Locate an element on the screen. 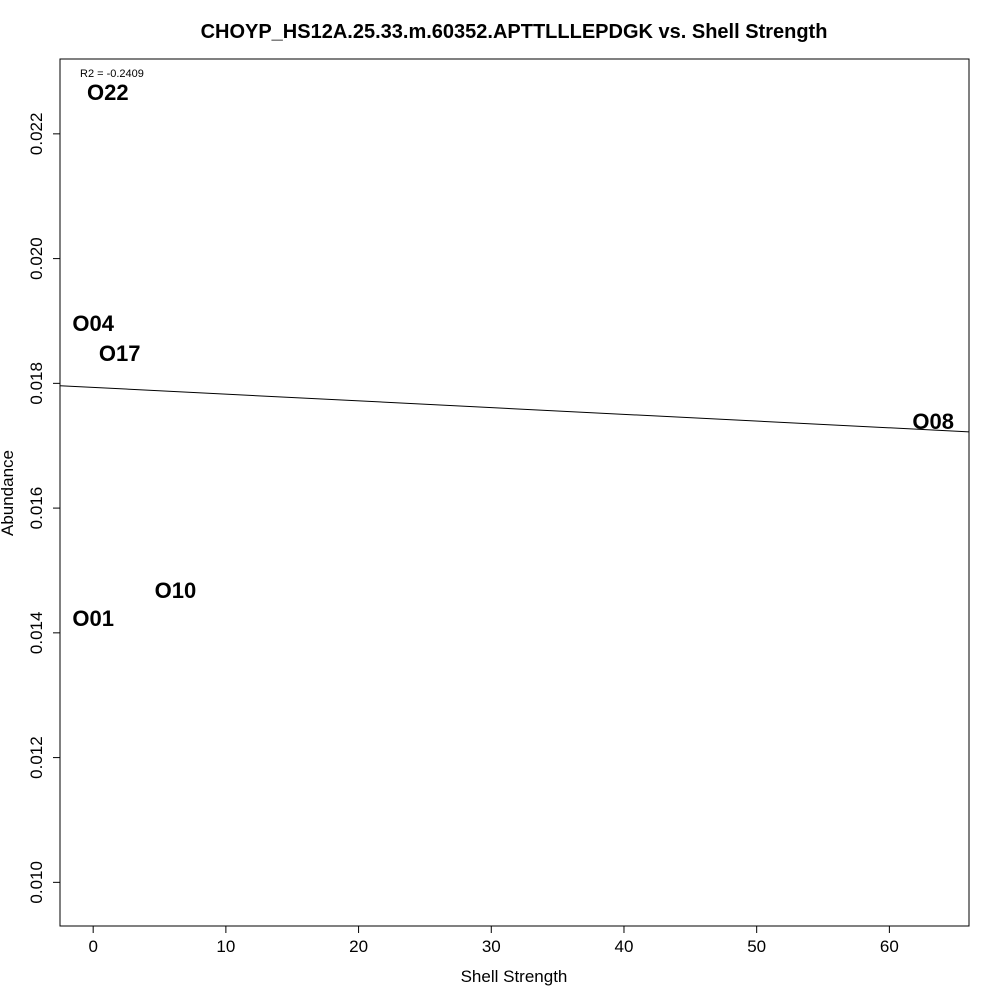 The image size is (1000, 1000). y-axis-label: Abundance is located at coordinates (8, 493).